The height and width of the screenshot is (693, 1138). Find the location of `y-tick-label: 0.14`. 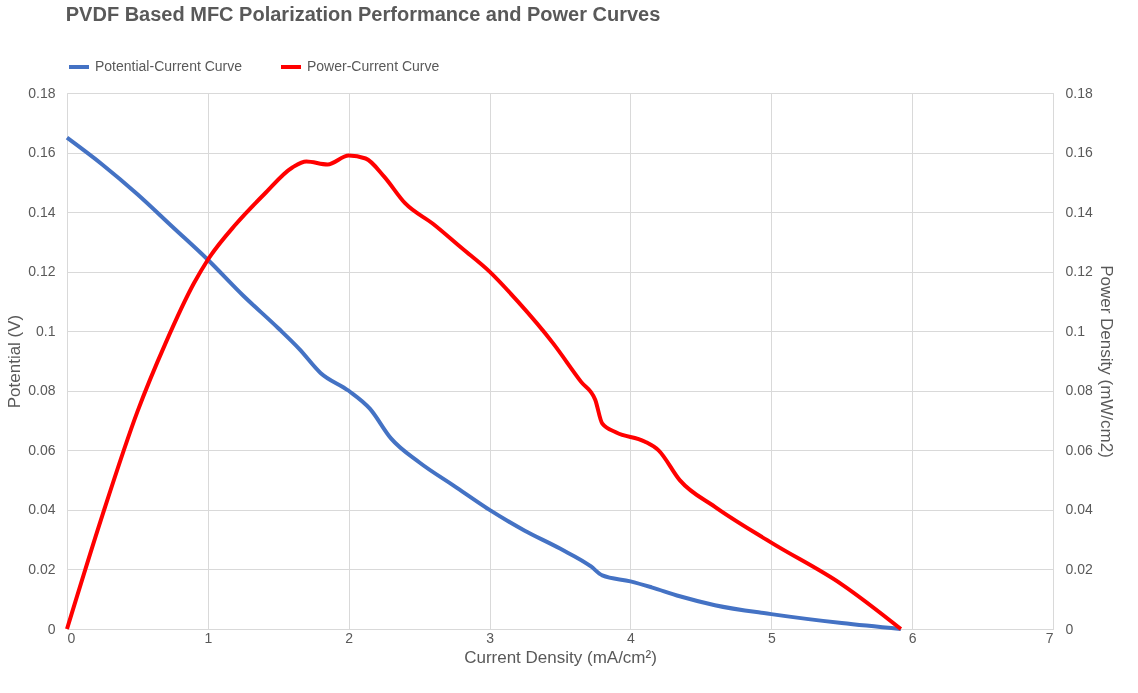

y-tick-label: 0.14 is located at coordinates (42, 211).